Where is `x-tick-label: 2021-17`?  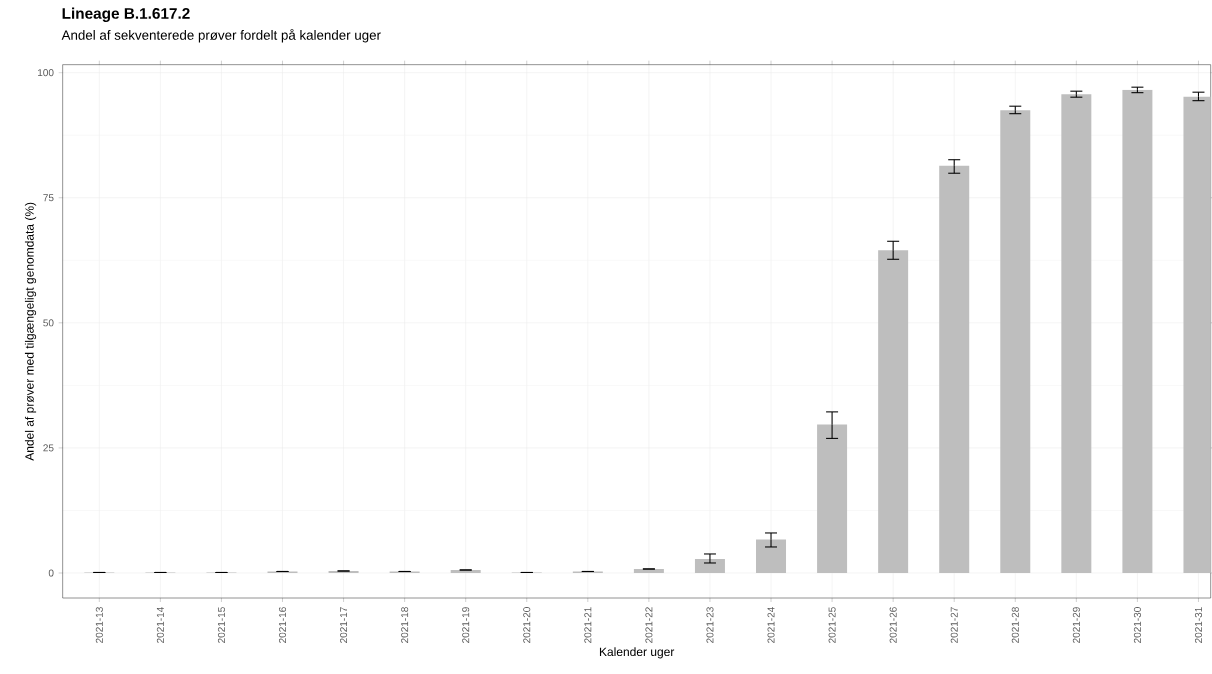
x-tick-label: 2021-17 is located at coordinates (344, 625).